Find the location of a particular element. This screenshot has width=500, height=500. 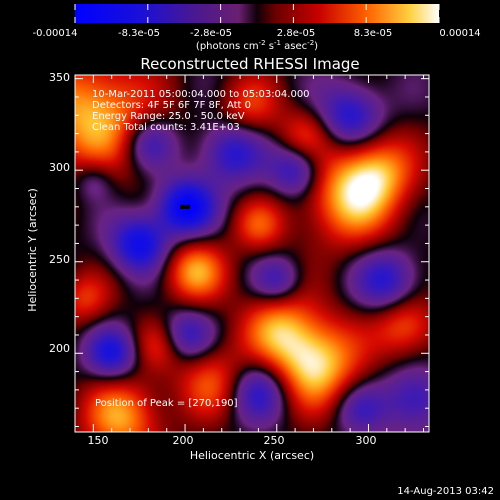

colorbar-ticks is located at coordinates (257, 13).